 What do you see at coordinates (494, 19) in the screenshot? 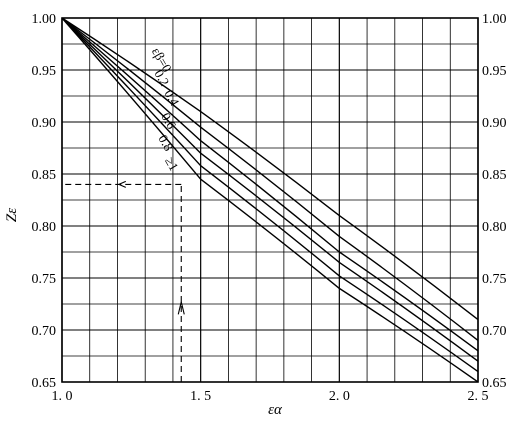
I see `y-tick-label-right: 1.00` at bounding box center [494, 19].